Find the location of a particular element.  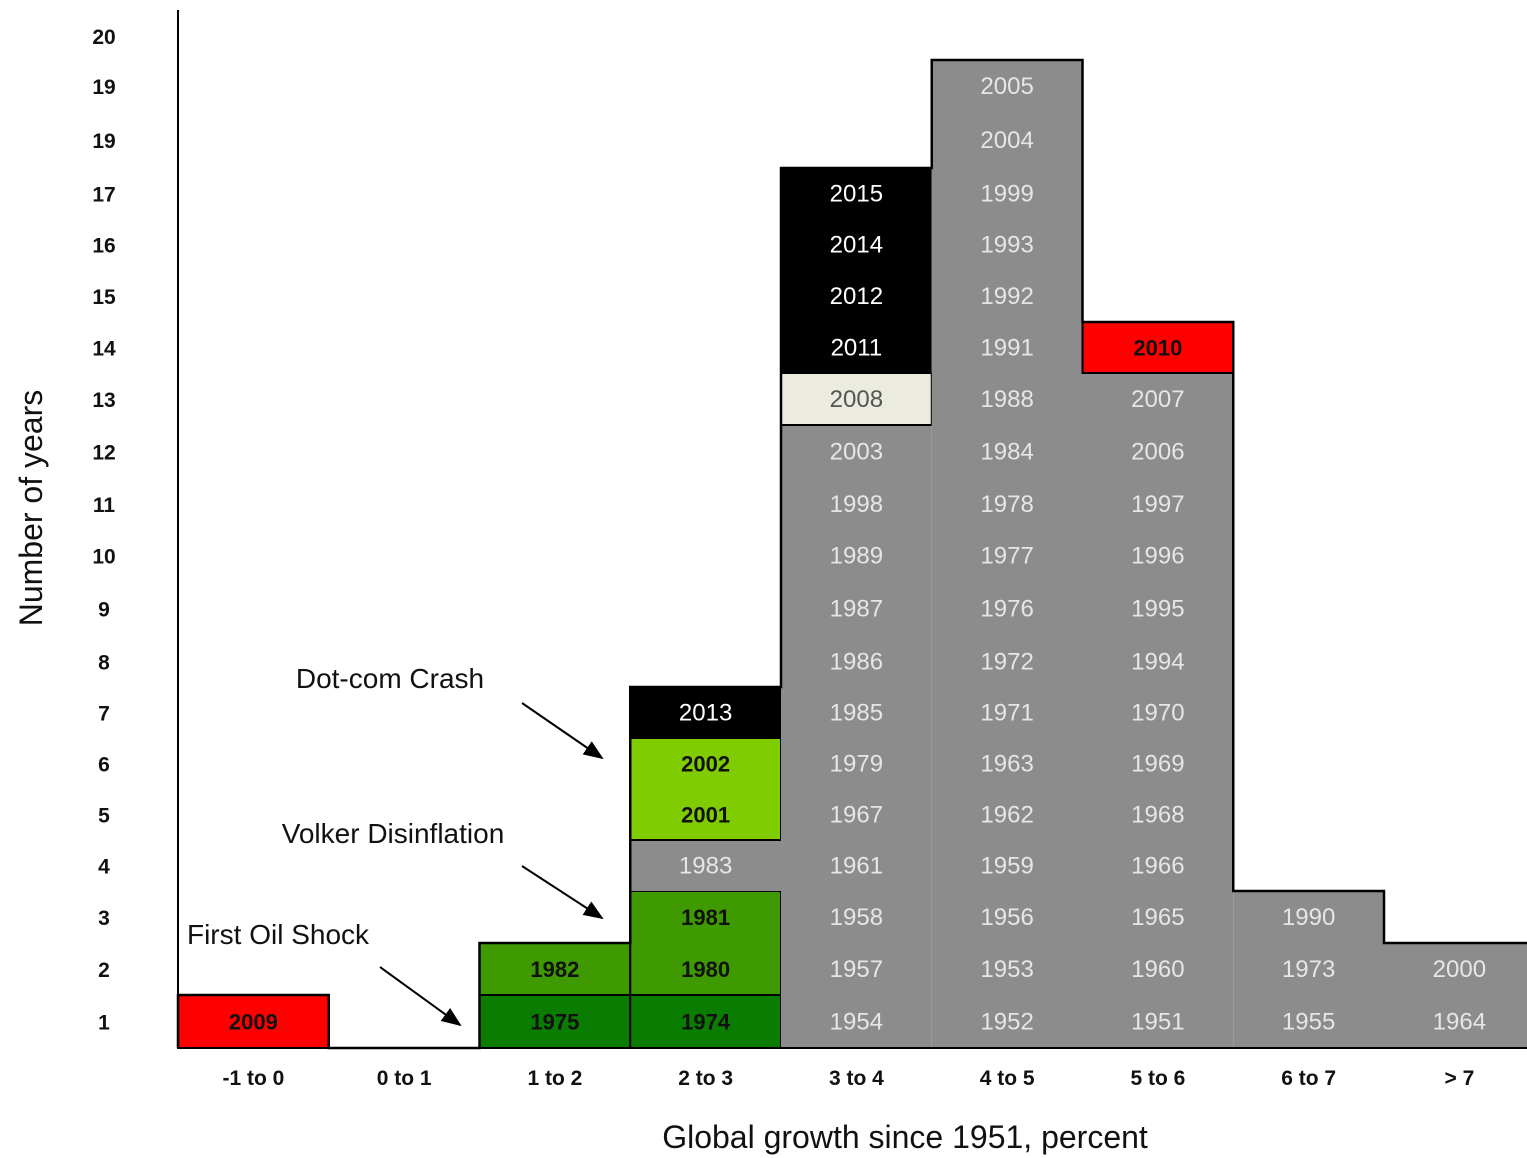

y-tick-label: 4 is located at coordinates (104, 867).